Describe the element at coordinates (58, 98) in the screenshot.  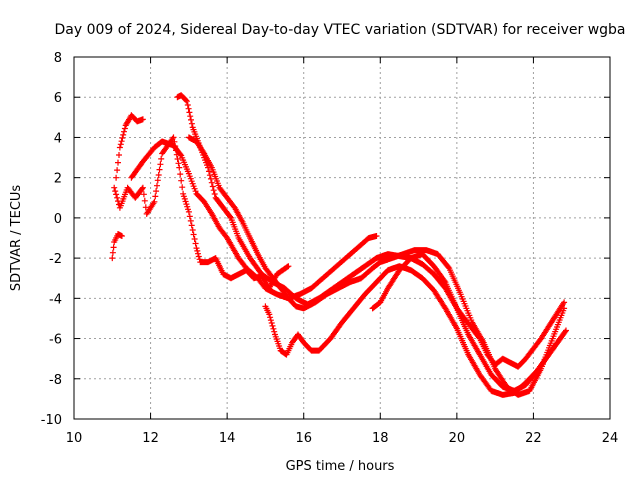
I see `y-tick-label: 6` at that location.